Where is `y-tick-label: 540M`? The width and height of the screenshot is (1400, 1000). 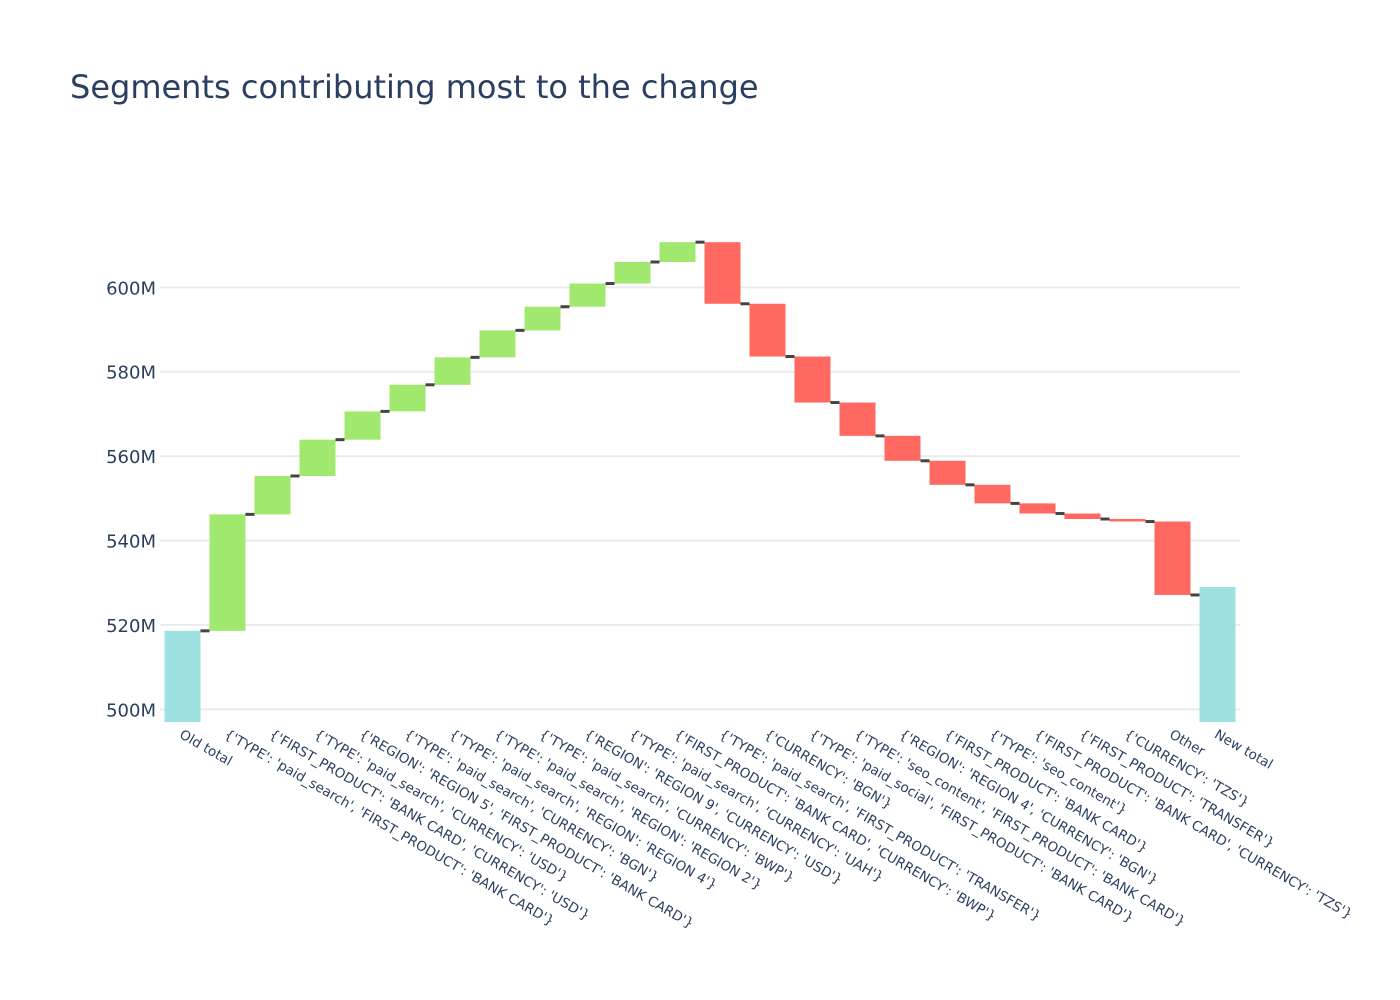
y-tick-label: 540M is located at coordinates (131, 542).